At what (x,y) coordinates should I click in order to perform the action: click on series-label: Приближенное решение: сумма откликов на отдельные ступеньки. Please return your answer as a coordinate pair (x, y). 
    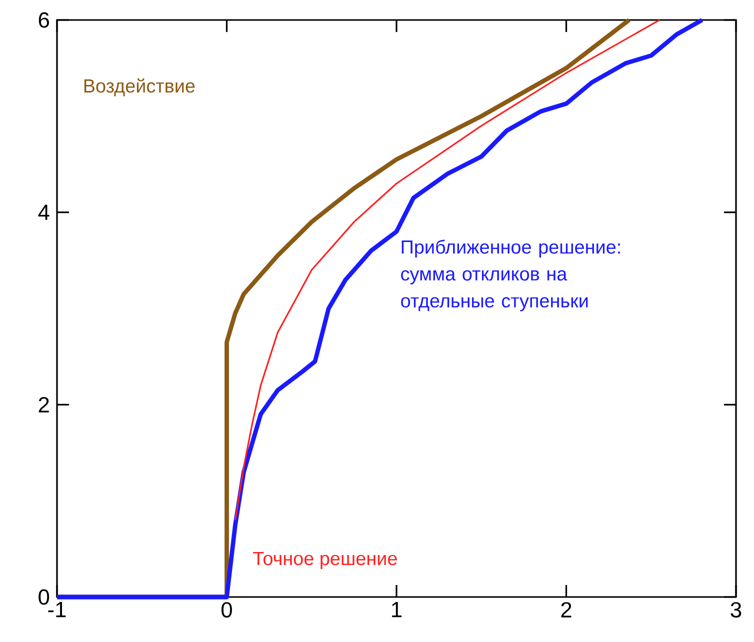
    Looking at the image, I should click on (510, 276).